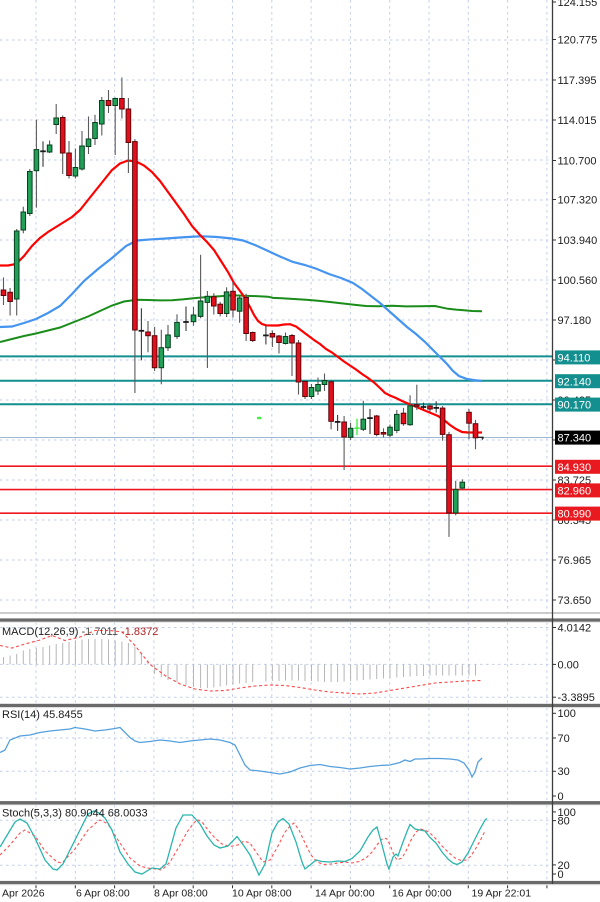 This screenshot has height=902, width=600. Describe the element at coordinates (578, 40) in the screenshot. I see `svg-text: 120.775` at that location.